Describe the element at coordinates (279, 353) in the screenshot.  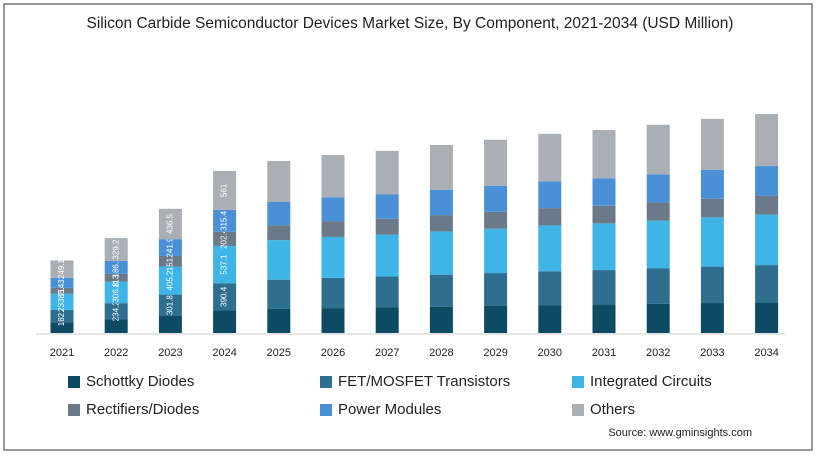
I see `x-tick-label: 2025` at that location.